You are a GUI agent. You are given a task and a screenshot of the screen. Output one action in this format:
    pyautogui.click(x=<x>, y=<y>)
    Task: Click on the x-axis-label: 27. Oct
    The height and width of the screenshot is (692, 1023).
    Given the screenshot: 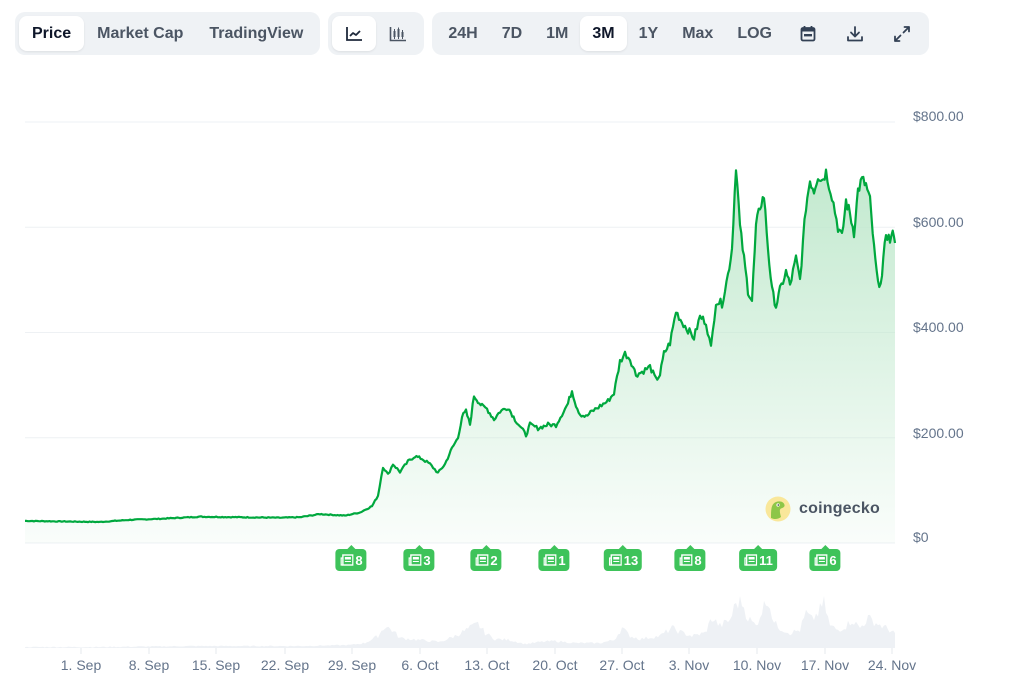 What is the action you would take?
    pyautogui.click(x=622, y=665)
    